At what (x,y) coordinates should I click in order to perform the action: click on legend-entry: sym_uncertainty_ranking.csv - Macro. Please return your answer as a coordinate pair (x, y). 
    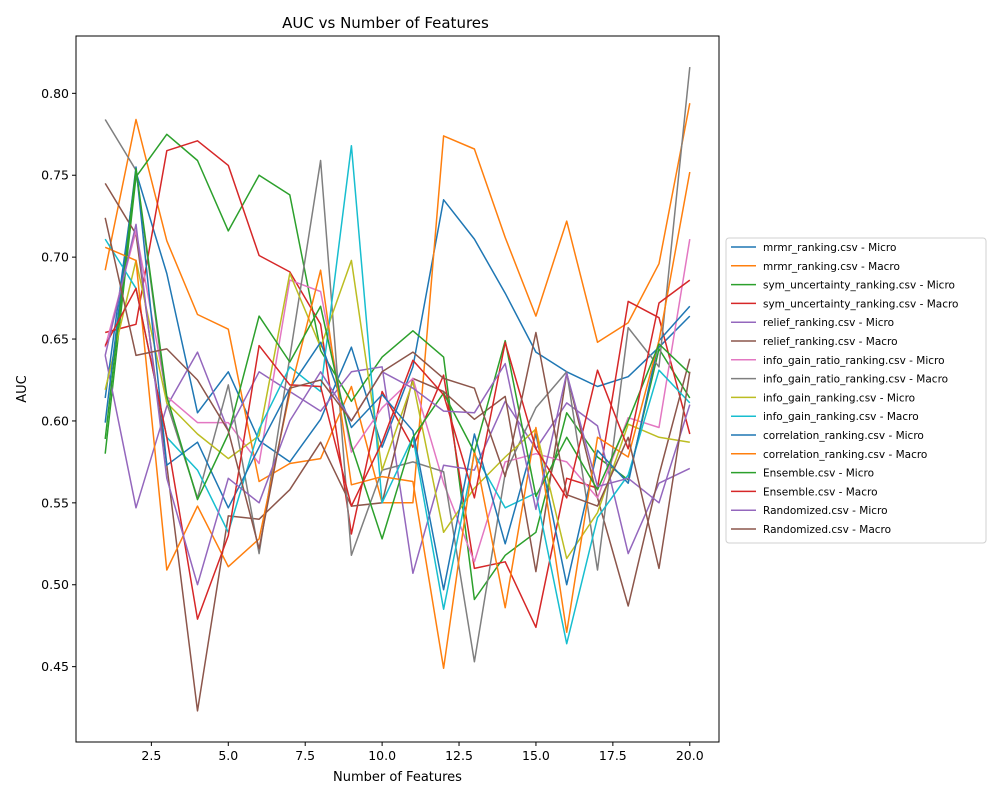
    Looking at the image, I should click on (861, 304).